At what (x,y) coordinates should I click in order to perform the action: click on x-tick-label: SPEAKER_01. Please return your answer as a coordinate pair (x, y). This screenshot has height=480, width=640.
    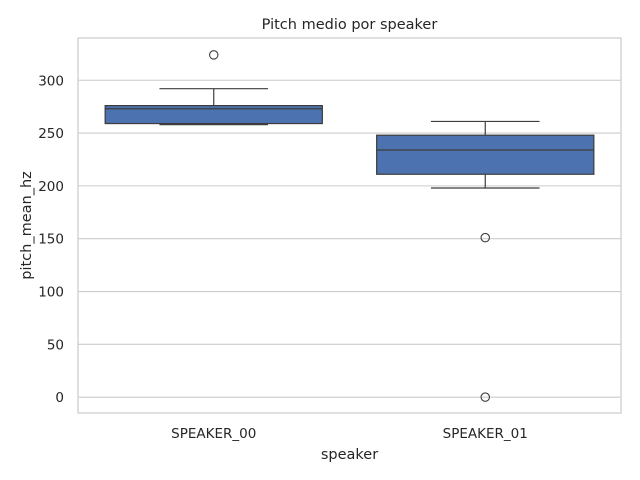
    Looking at the image, I should click on (485, 434).